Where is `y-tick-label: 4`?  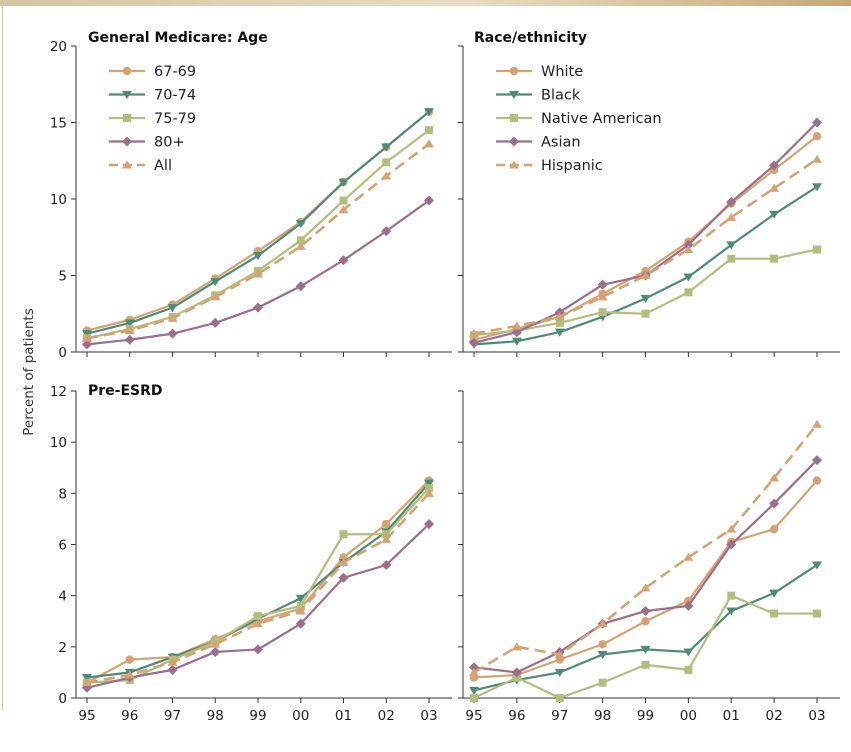
y-tick-label: 4 is located at coordinates (62, 597).